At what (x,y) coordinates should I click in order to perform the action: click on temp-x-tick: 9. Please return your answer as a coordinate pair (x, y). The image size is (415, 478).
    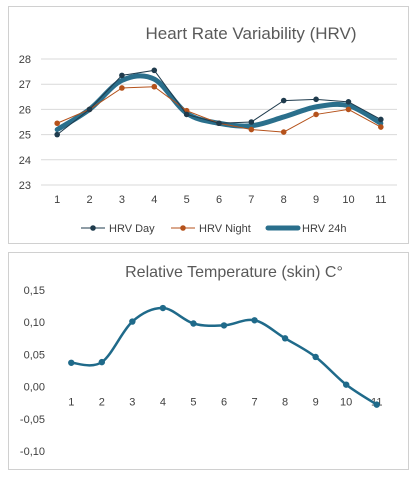
    Looking at the image, I should click on (316, 403).